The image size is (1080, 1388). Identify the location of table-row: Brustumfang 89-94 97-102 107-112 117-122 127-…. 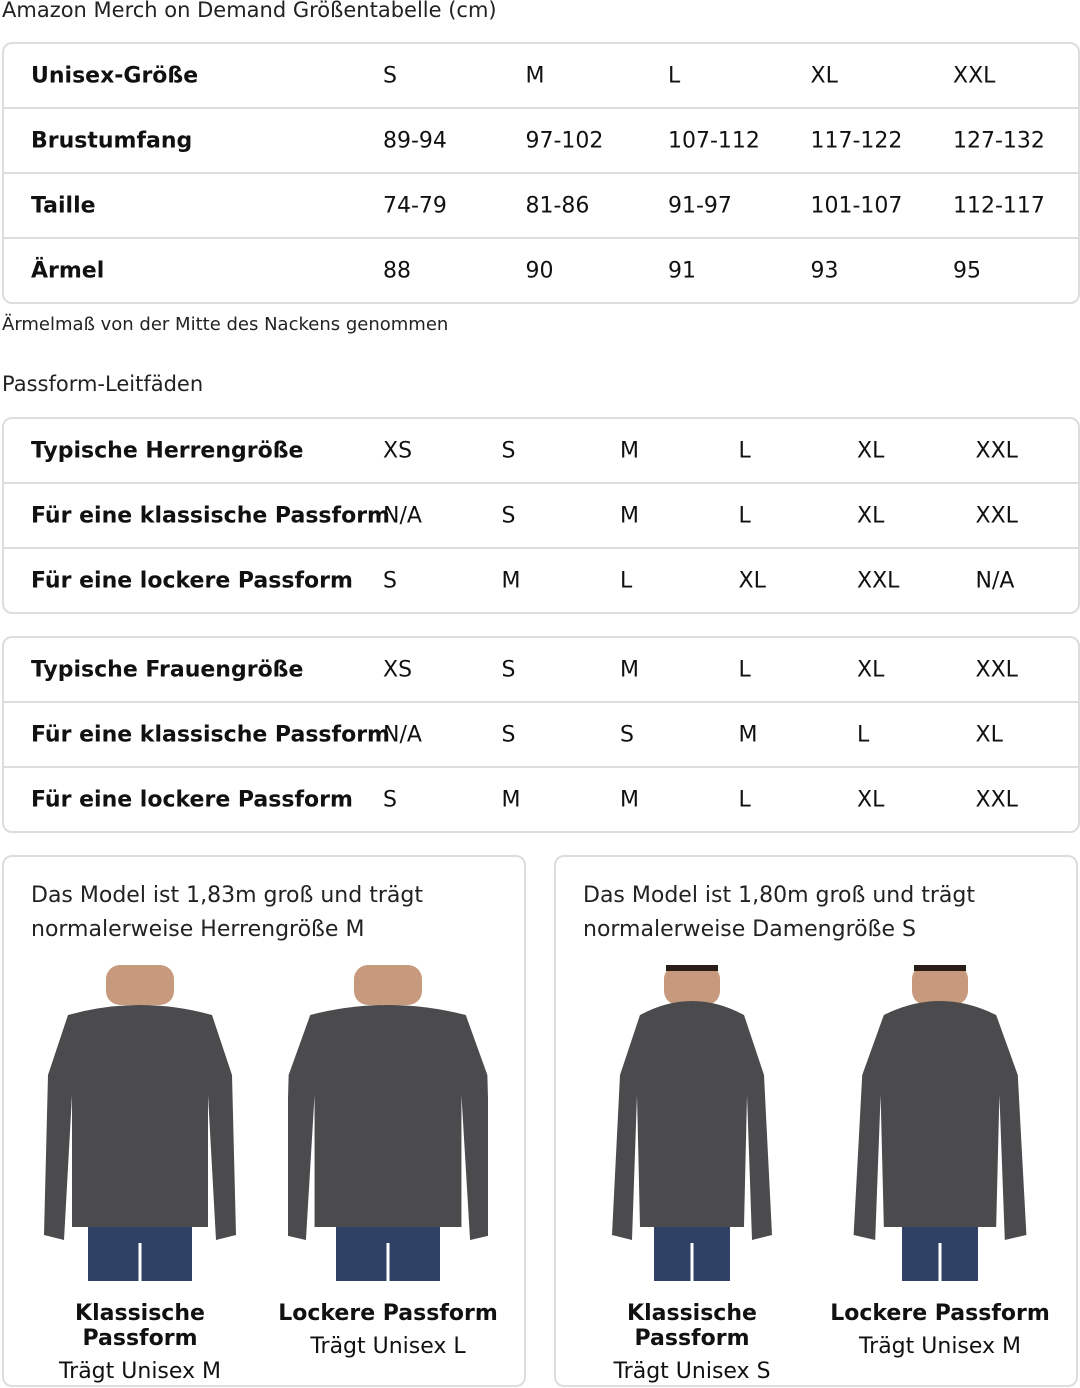
(541, 139).